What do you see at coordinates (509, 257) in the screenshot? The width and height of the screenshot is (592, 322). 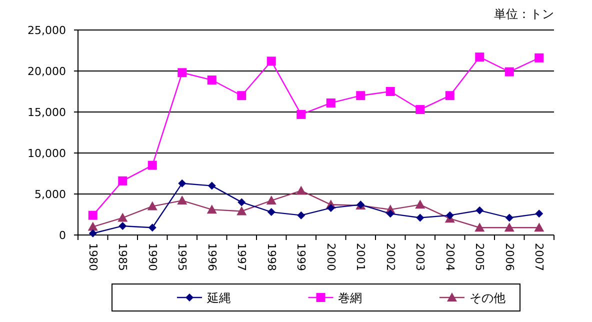 I see `x-tick-label: 2006` at bounding box center [509, 257].